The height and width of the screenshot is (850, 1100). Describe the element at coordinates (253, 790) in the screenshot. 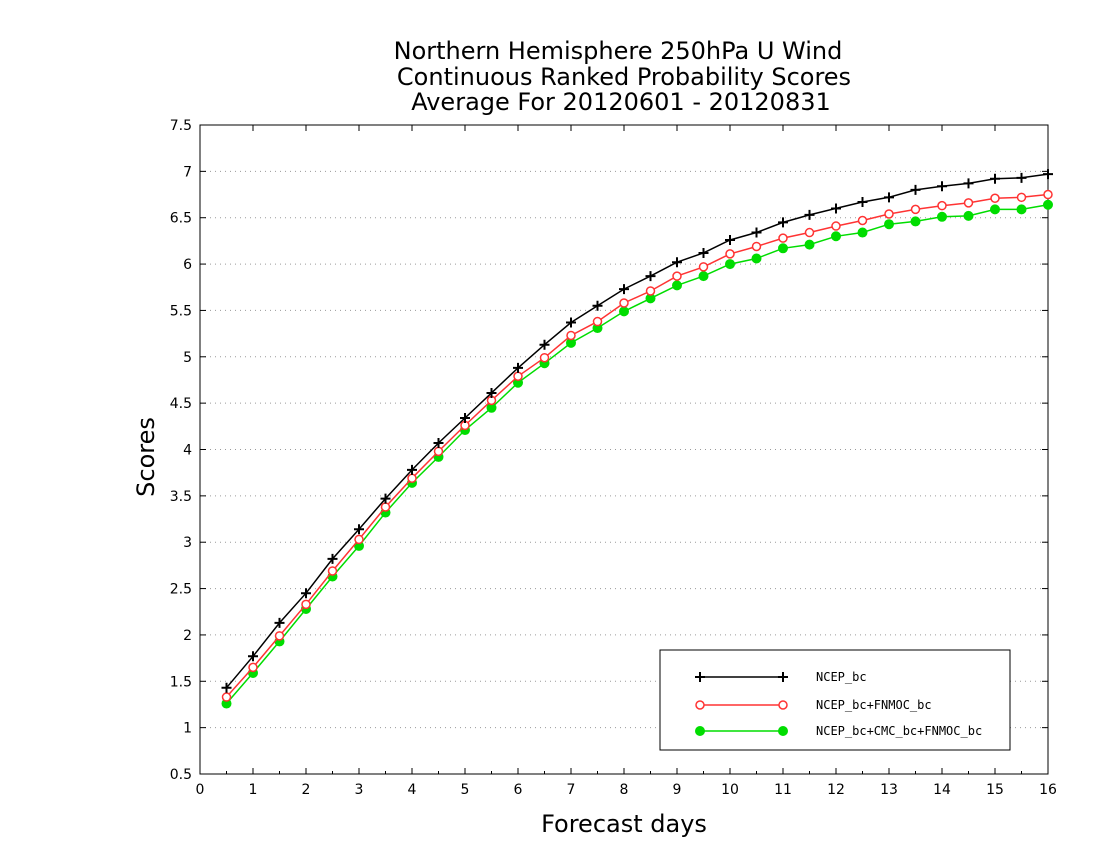

I see `x-tick-label: 1` at that location.